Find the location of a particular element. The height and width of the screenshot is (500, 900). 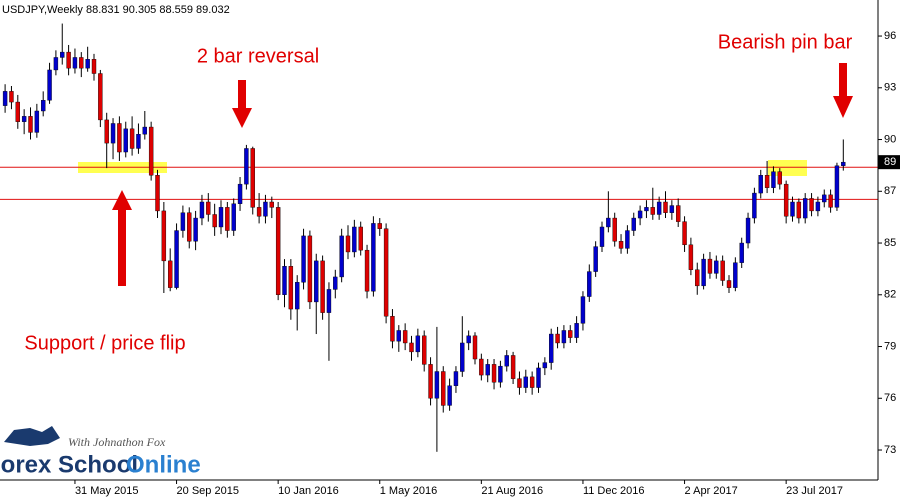

annotation: 2 bar reversal is located at coordinates (258, 56).